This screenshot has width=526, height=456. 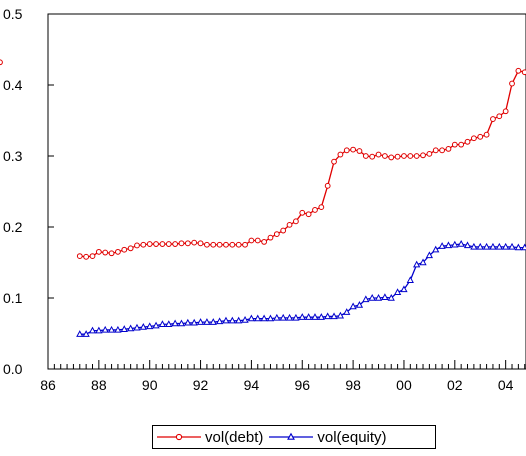 What do you see at coordinates (13, 85) in the screenshot?
I see `y-tick-label: 0.4` at bounding box center [13, 85].